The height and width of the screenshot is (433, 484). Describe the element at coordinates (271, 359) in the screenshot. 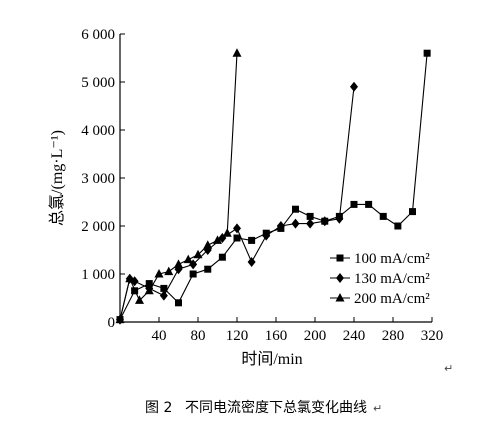

I see `x-axis-title: 时间/min` at that location.